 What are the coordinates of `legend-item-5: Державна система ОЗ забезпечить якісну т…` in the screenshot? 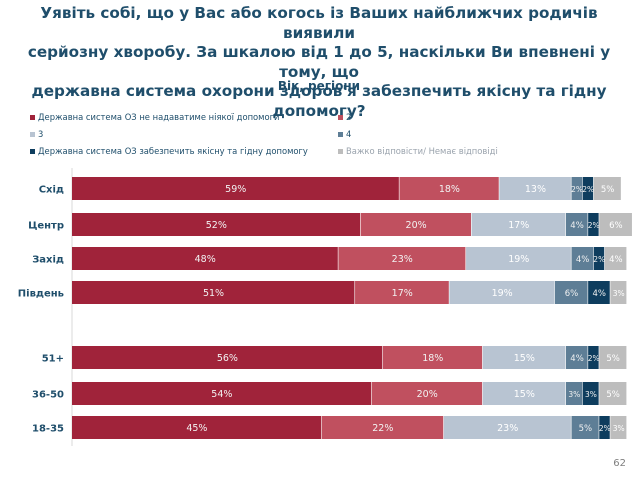 It's located at (169, 151).